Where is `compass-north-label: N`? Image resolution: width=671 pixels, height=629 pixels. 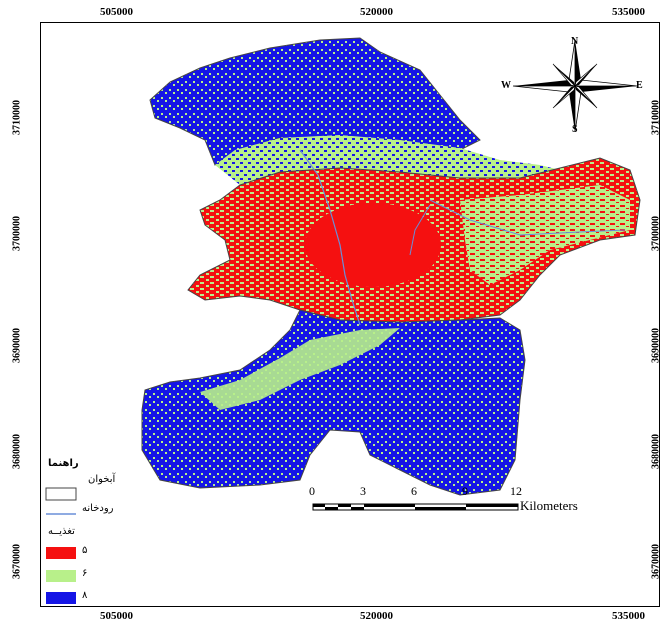 compass-north-label: N is located at coordinates (575, 41).